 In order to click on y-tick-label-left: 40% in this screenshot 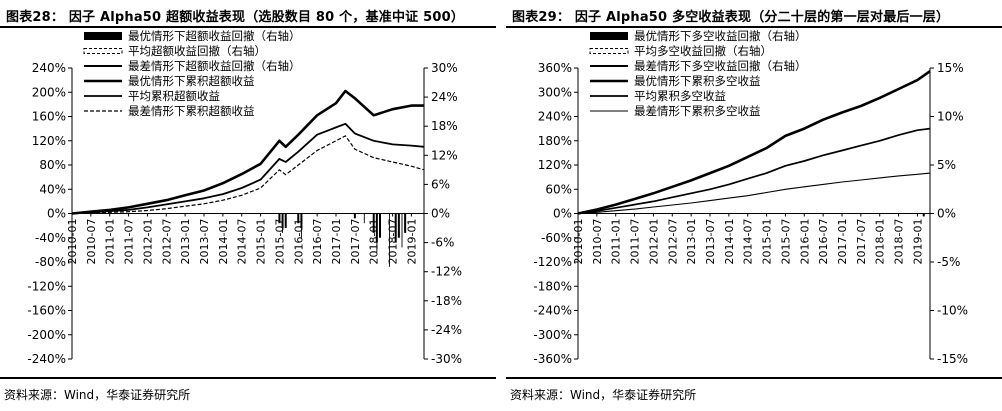, I will do `click(52, 189)`.